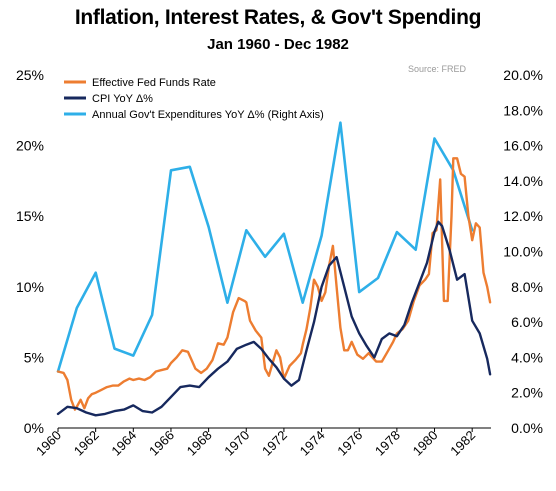  Describe the element at coordinates (199, 443) in the screenshot. I see `x-tick-label: 1968` at that location.